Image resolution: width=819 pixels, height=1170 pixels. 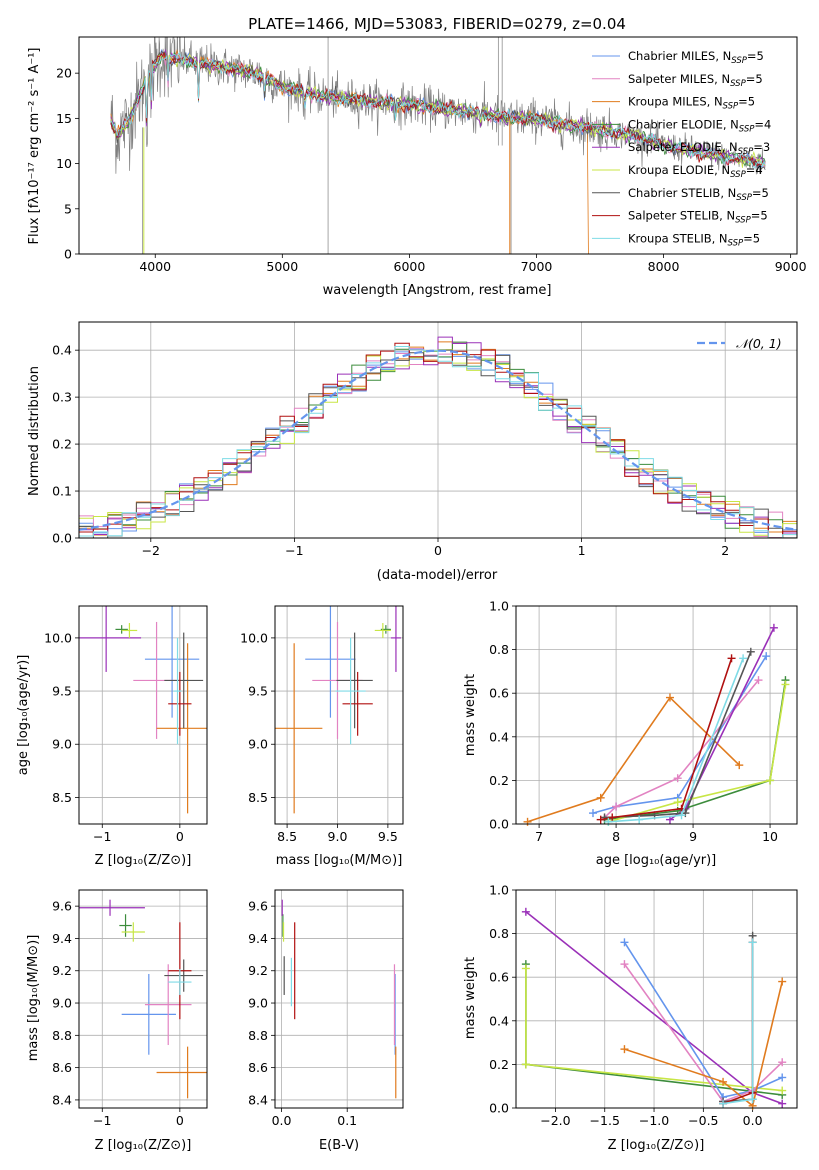 I want to click on residuals-ytick-label: 0.3, so click(x=62, y=397).